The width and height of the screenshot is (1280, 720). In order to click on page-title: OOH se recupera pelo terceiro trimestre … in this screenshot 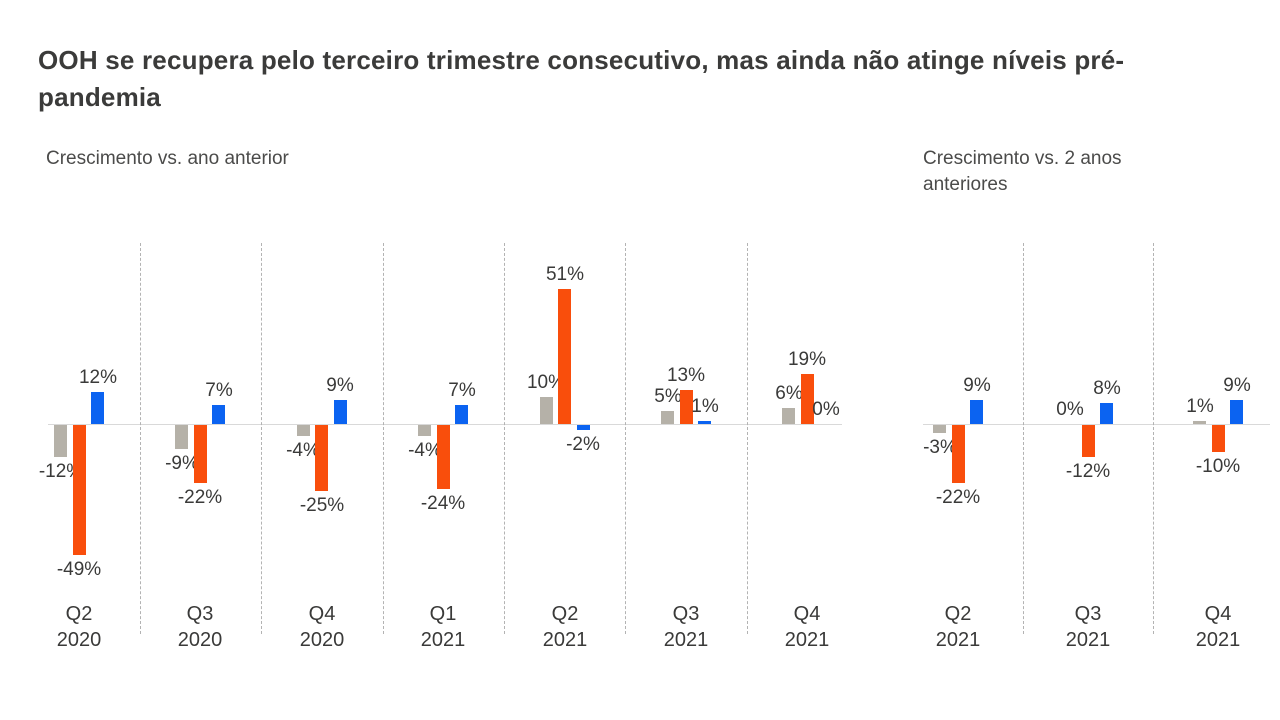, I will do `click(581, 78)`.